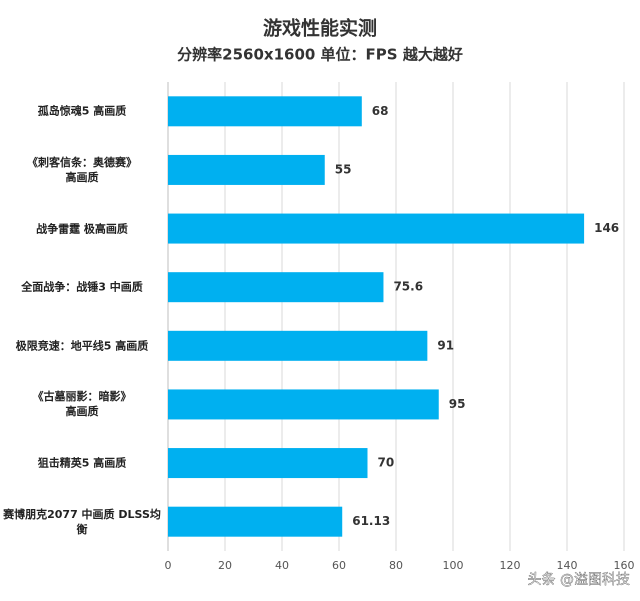 The width and height of the screenshot is (640, 601). I want to click on value-label: 95, so click(457, 404).